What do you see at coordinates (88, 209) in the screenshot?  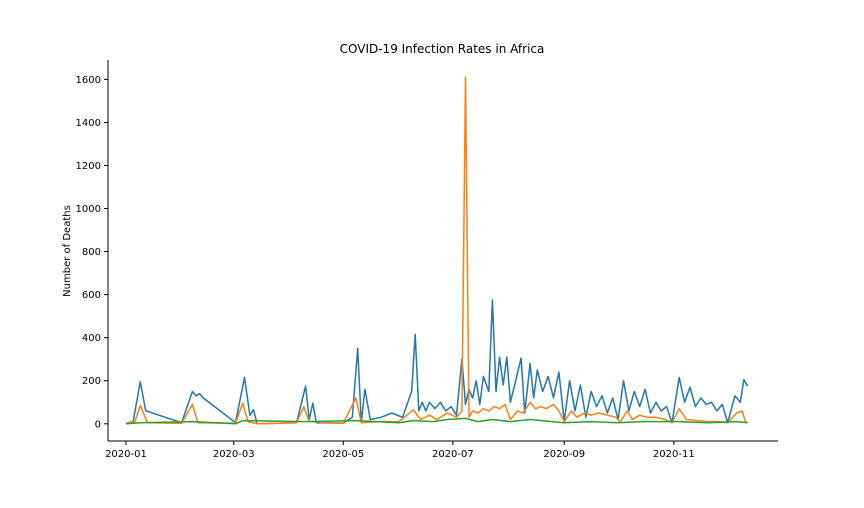 I see `y-tick-label: 1000` at bounding box center [88, 209].